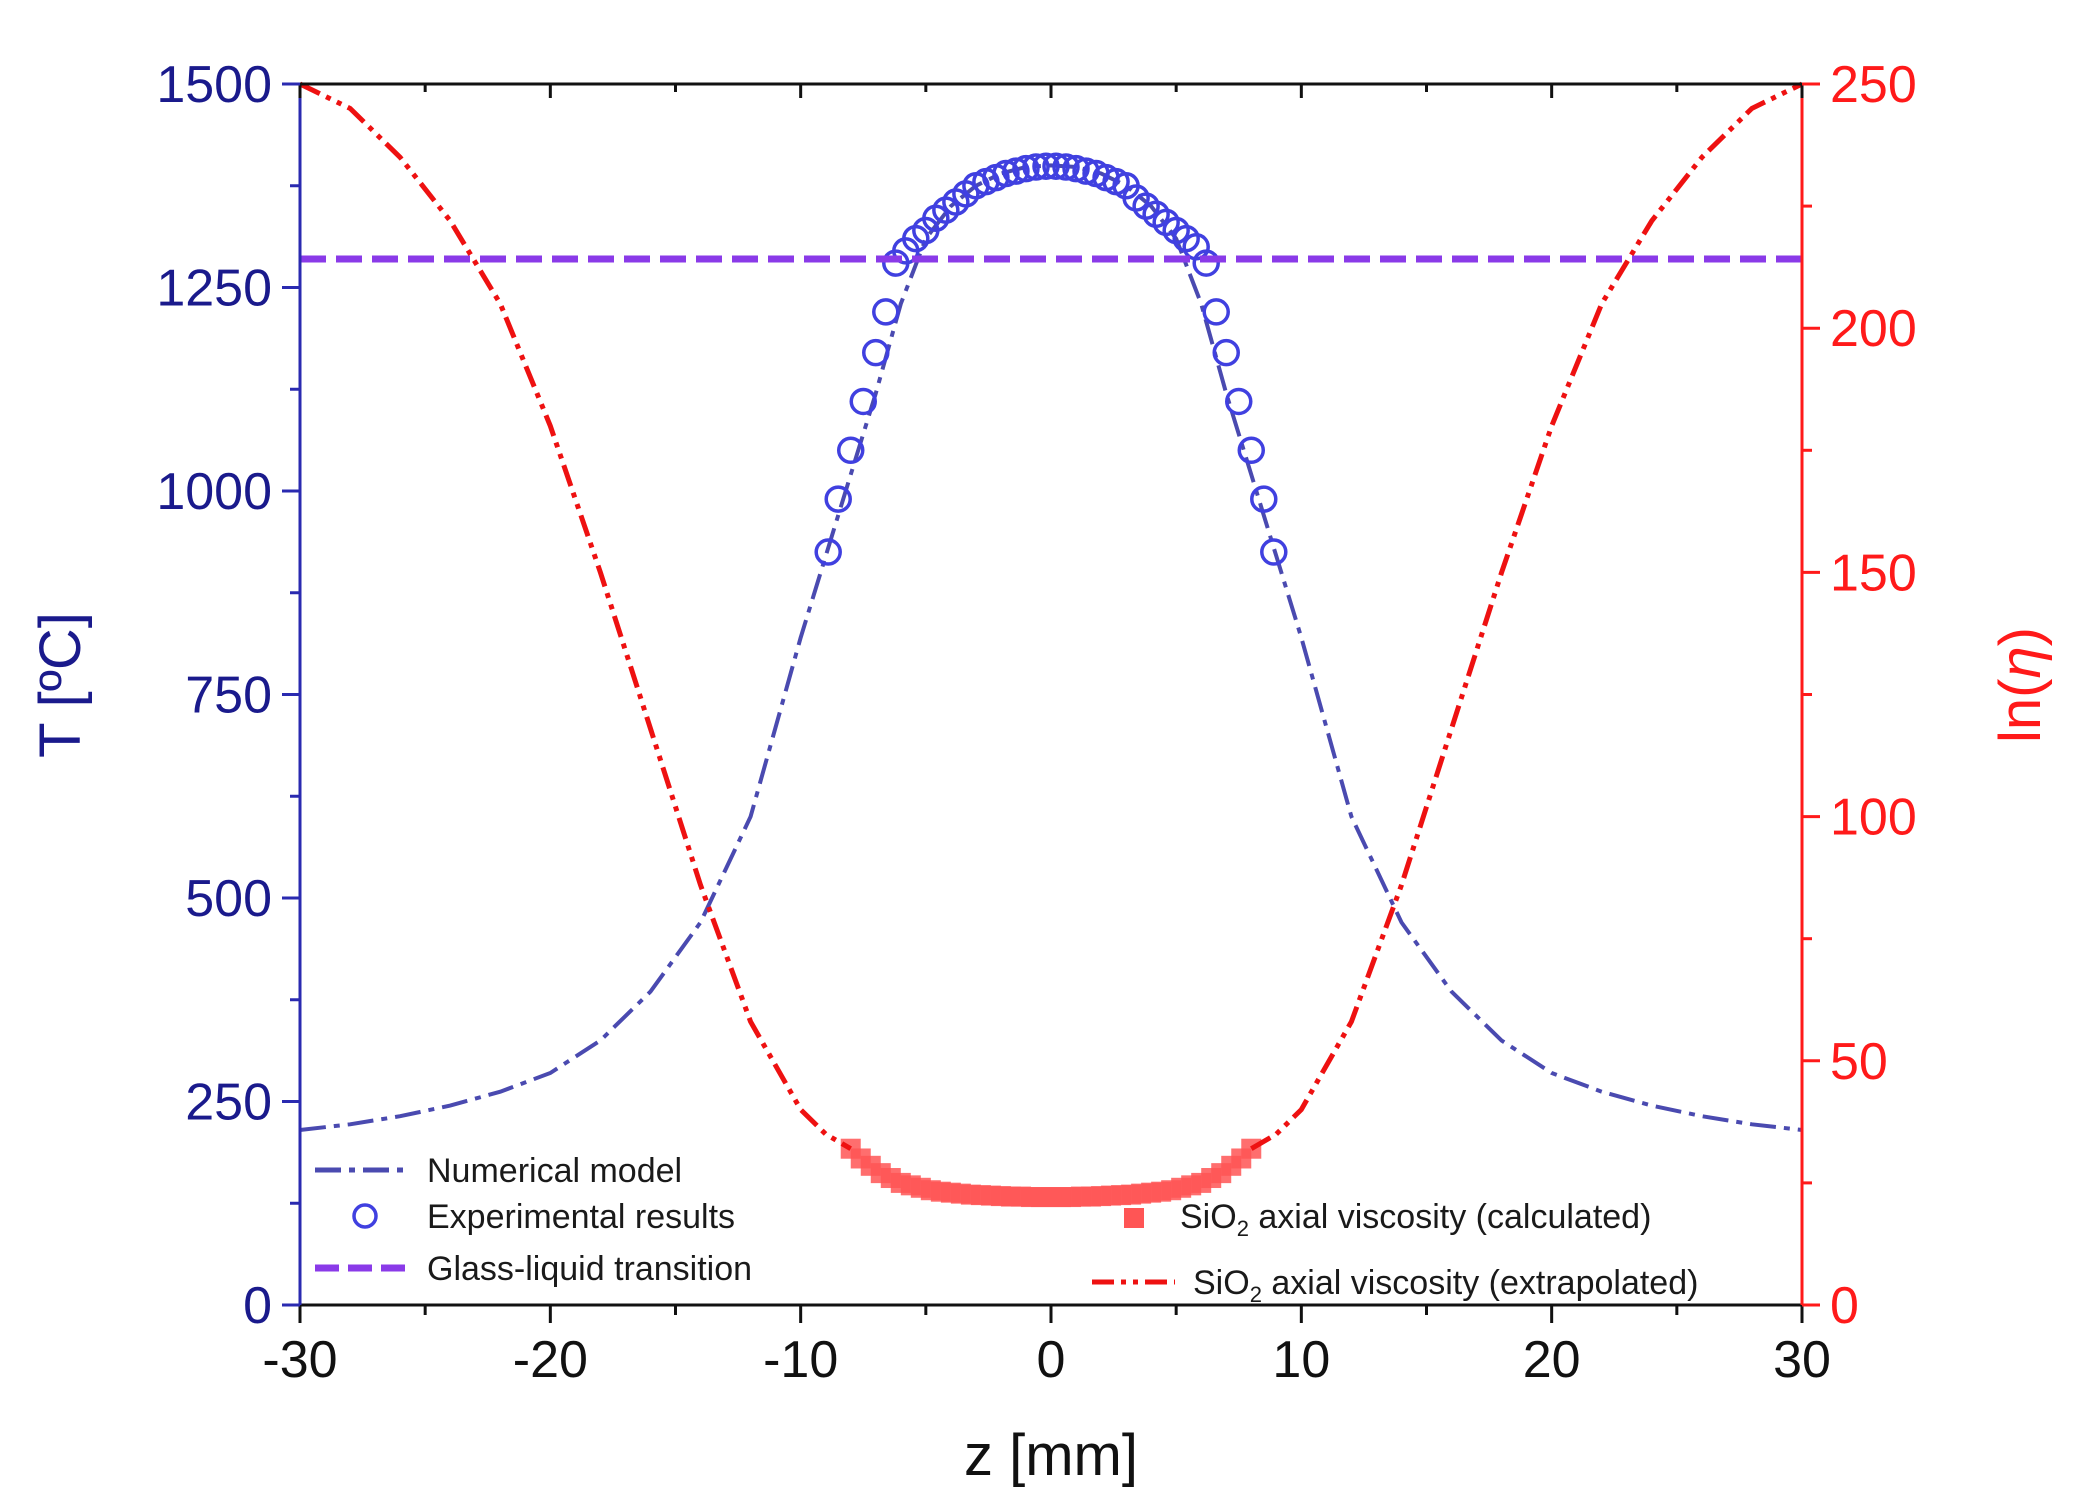  What do you see at coordinates (214, 85) in the screenshot?
I see `y-left-tick-label: 1500` at bounding box center [214, 85].